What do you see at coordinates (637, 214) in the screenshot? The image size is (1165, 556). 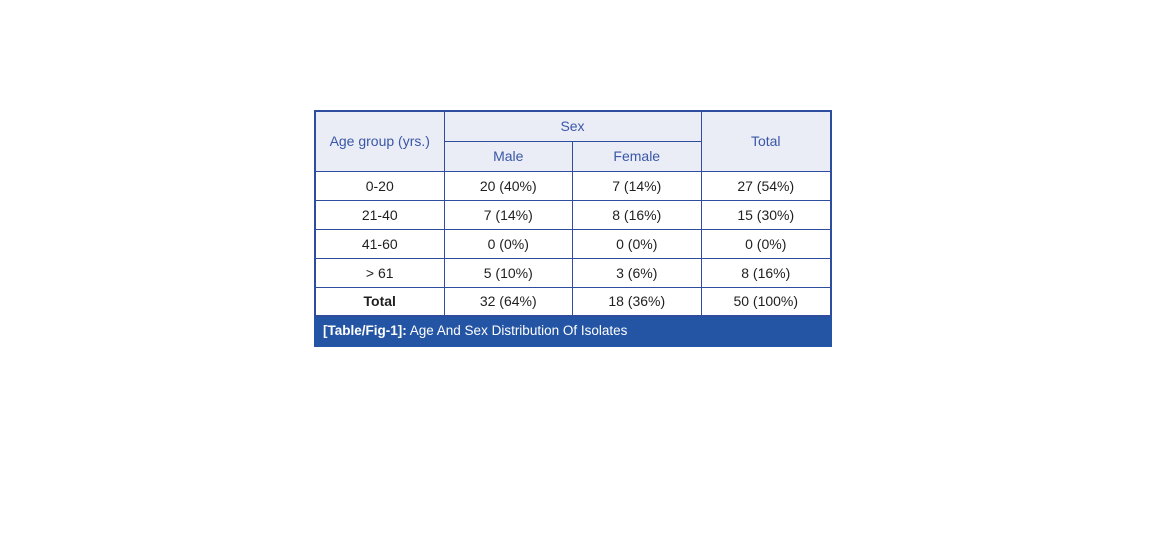 I see `cell-female: 8 (16%)` at bounding box center [637, 214].